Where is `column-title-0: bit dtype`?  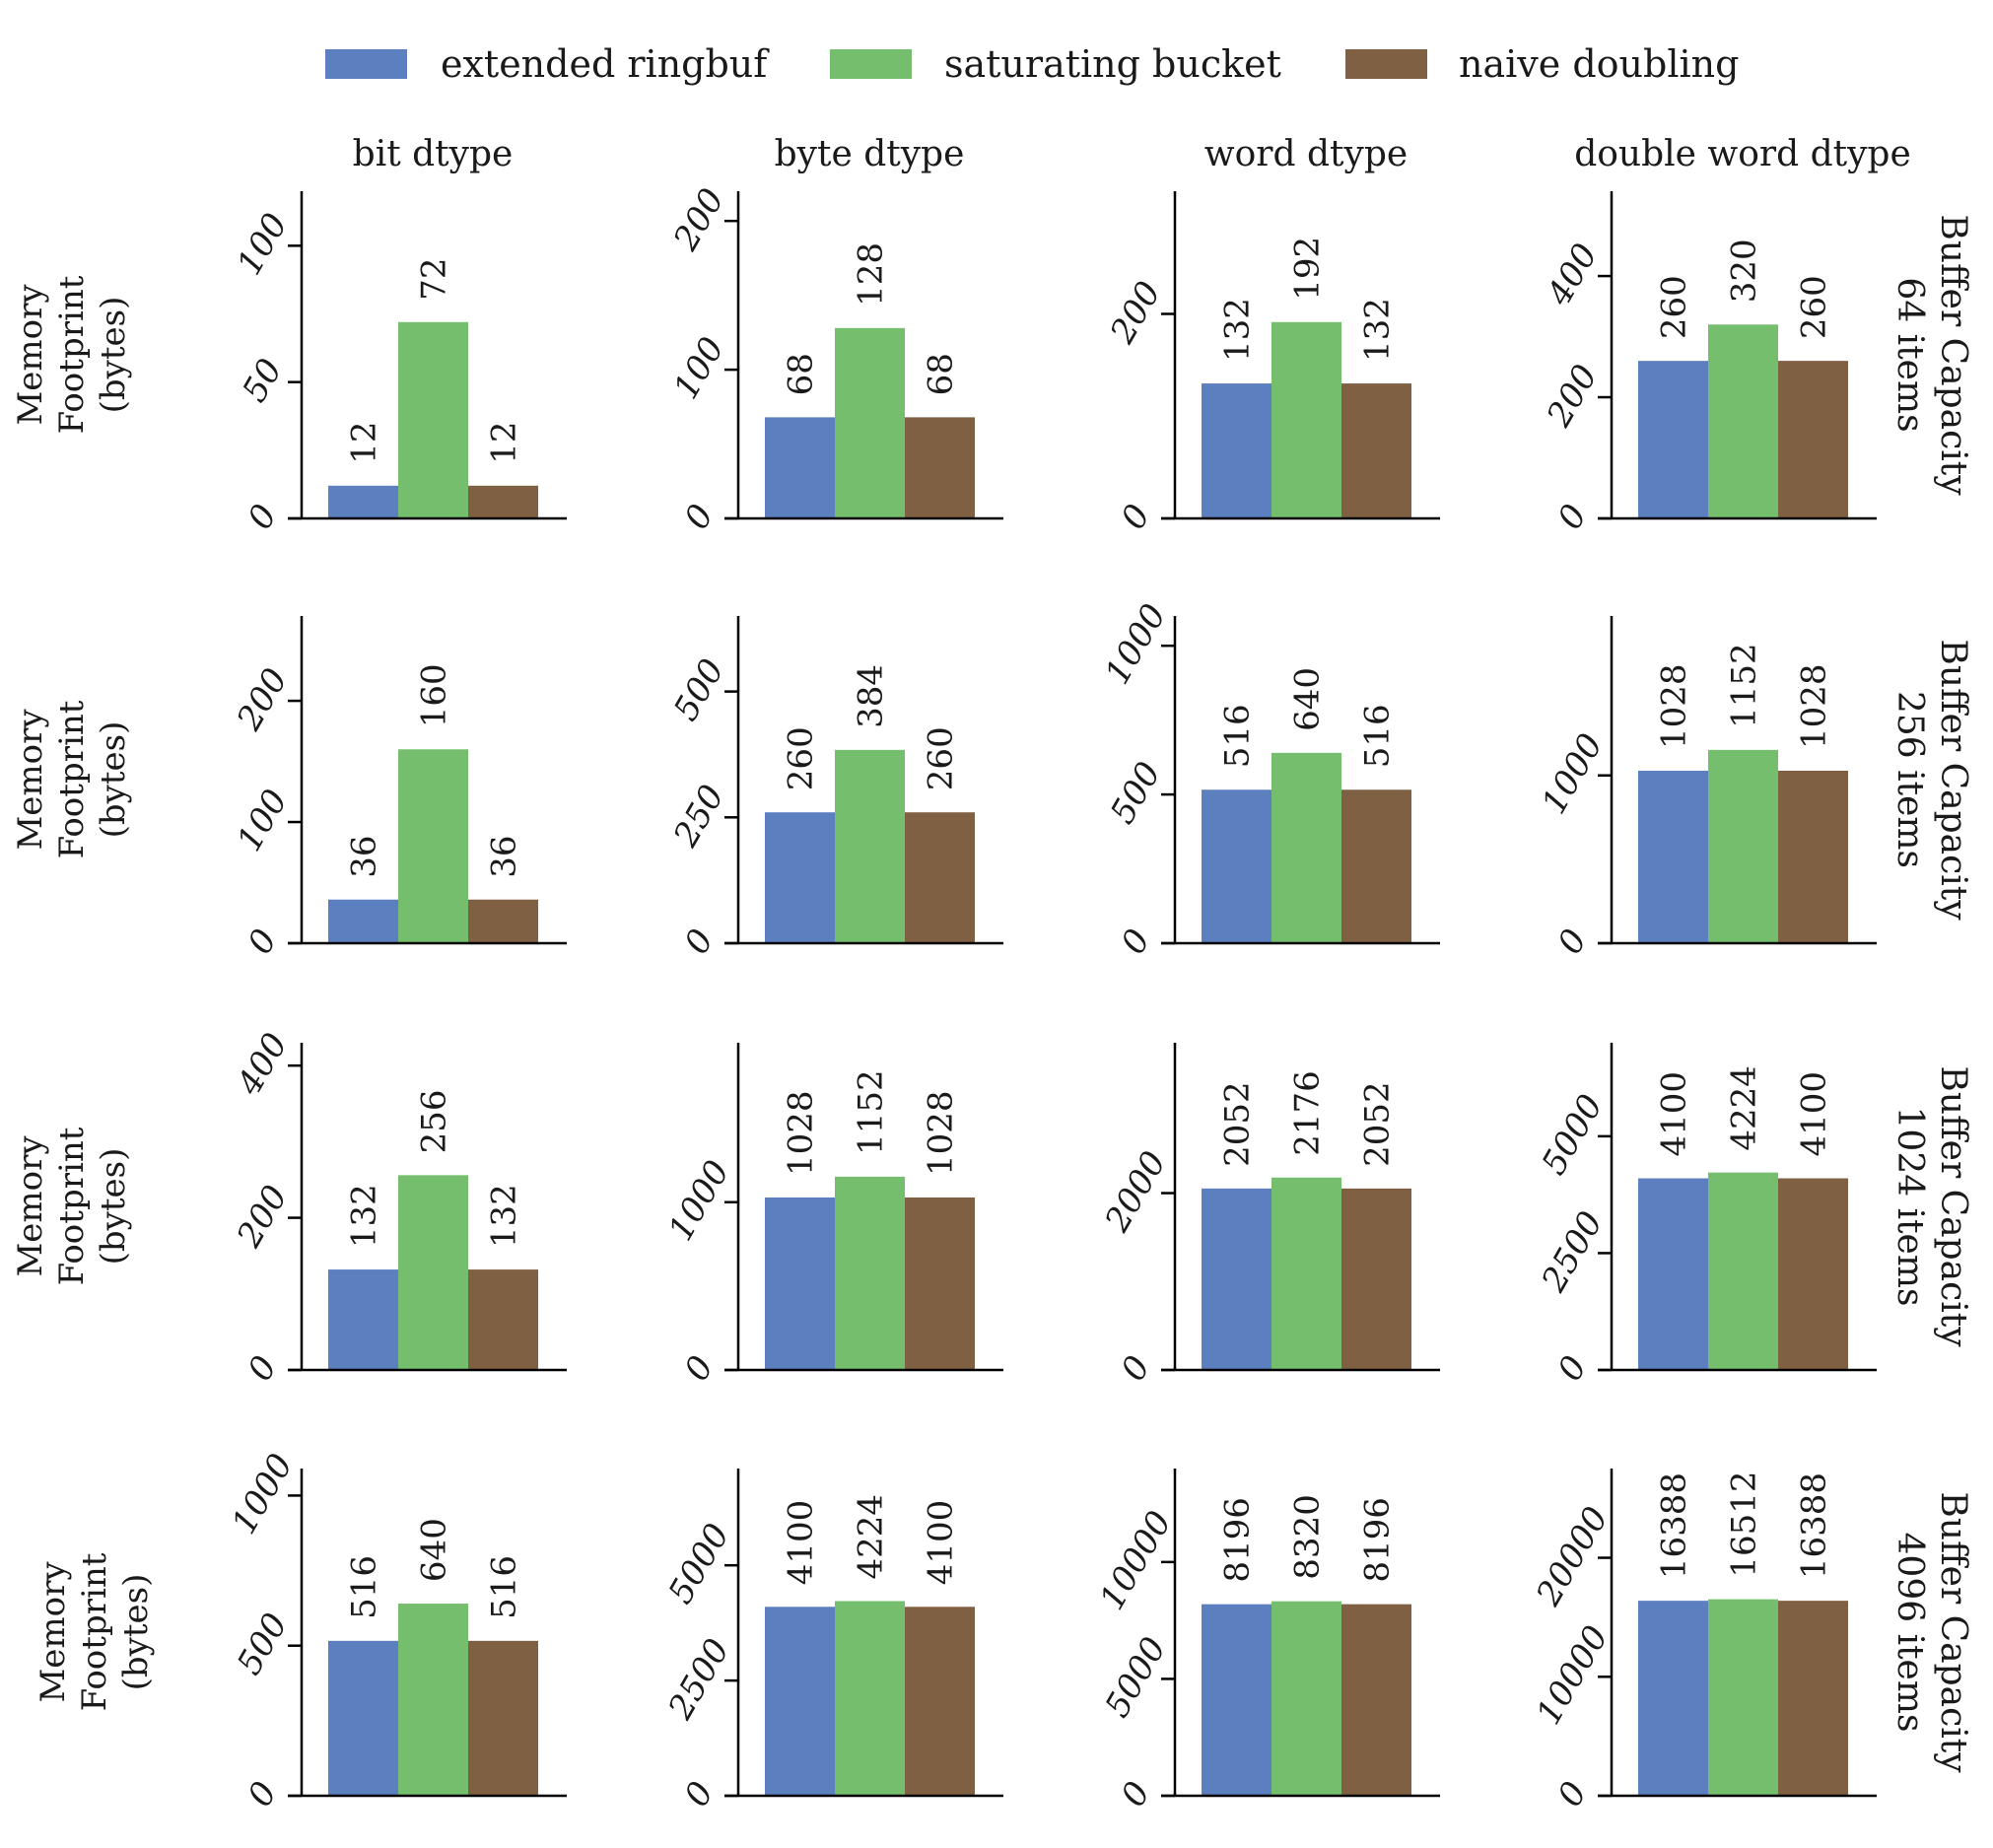 column-title-0: bit dtype is located at coordinates (433, 154).